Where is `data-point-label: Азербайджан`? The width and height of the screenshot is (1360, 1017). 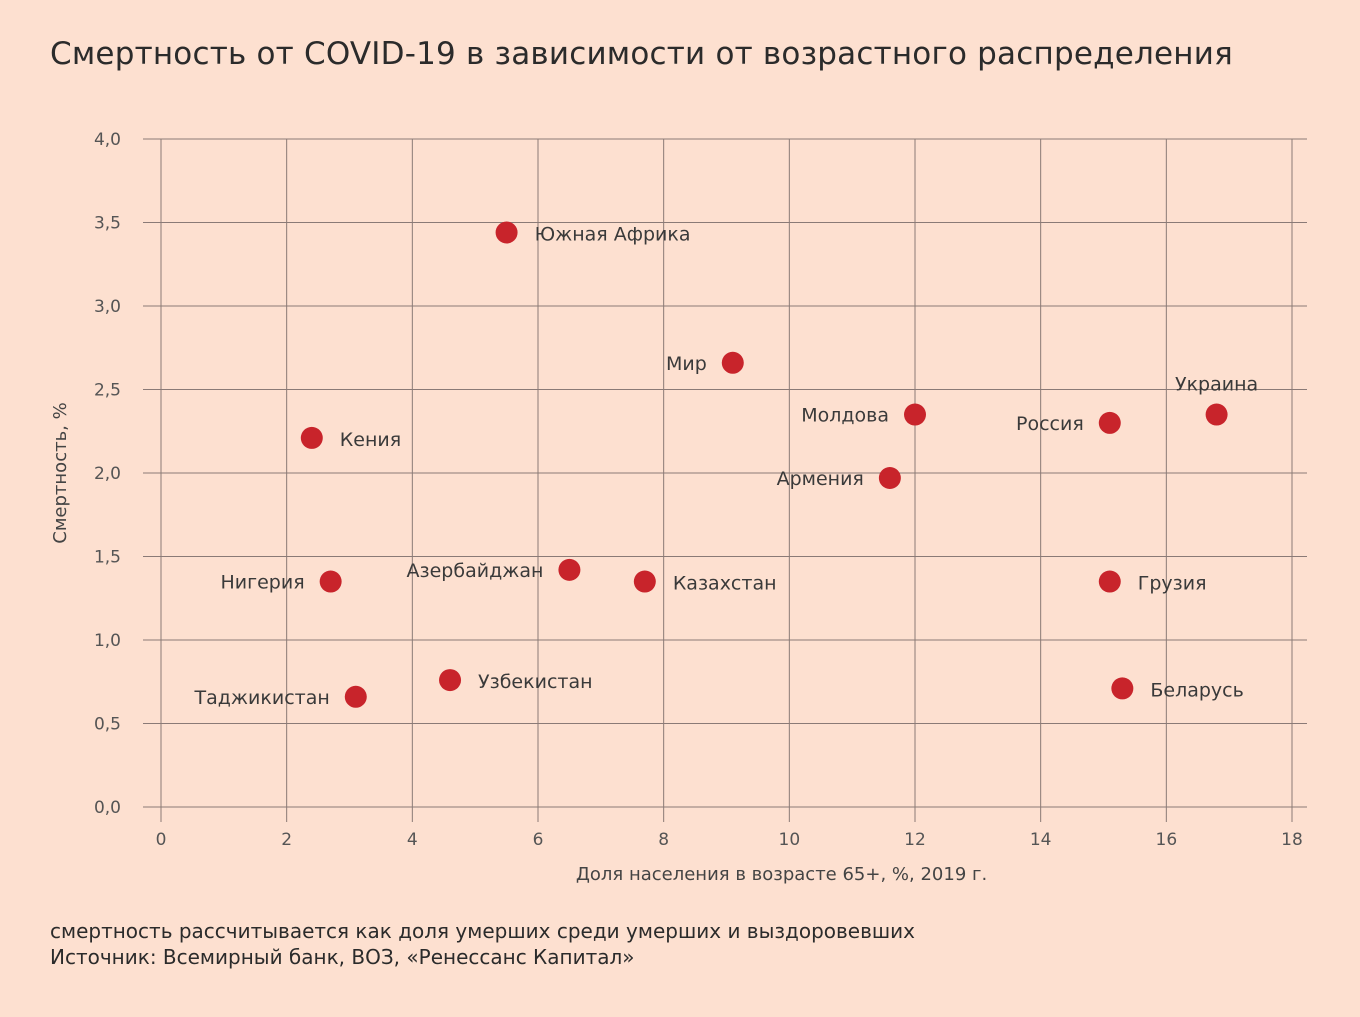 data-point-label: Азербайджан is located at coordinates (475, 571).